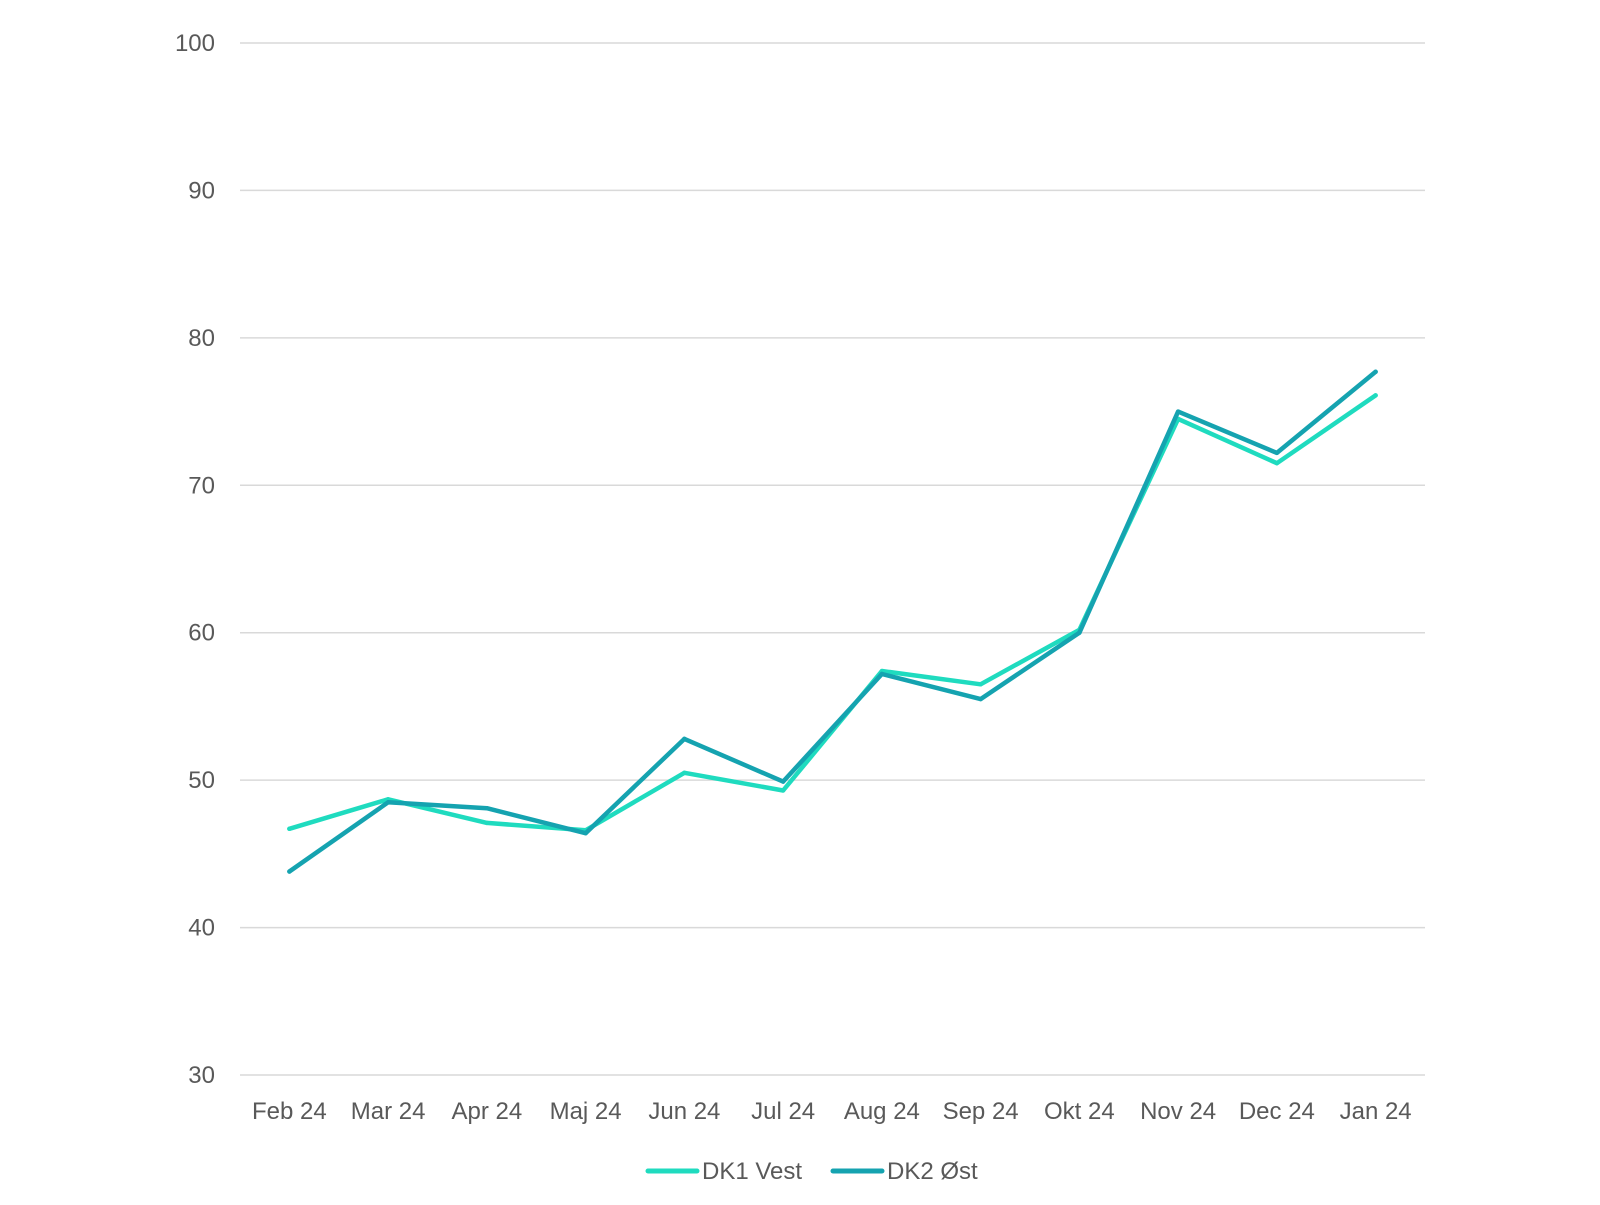 This screenshot has width=1600, height=1205. What do you see at coordinates (201, 485) in the screenshot?
I see `y-tick-label: 70` at bounding box center [201, 485].